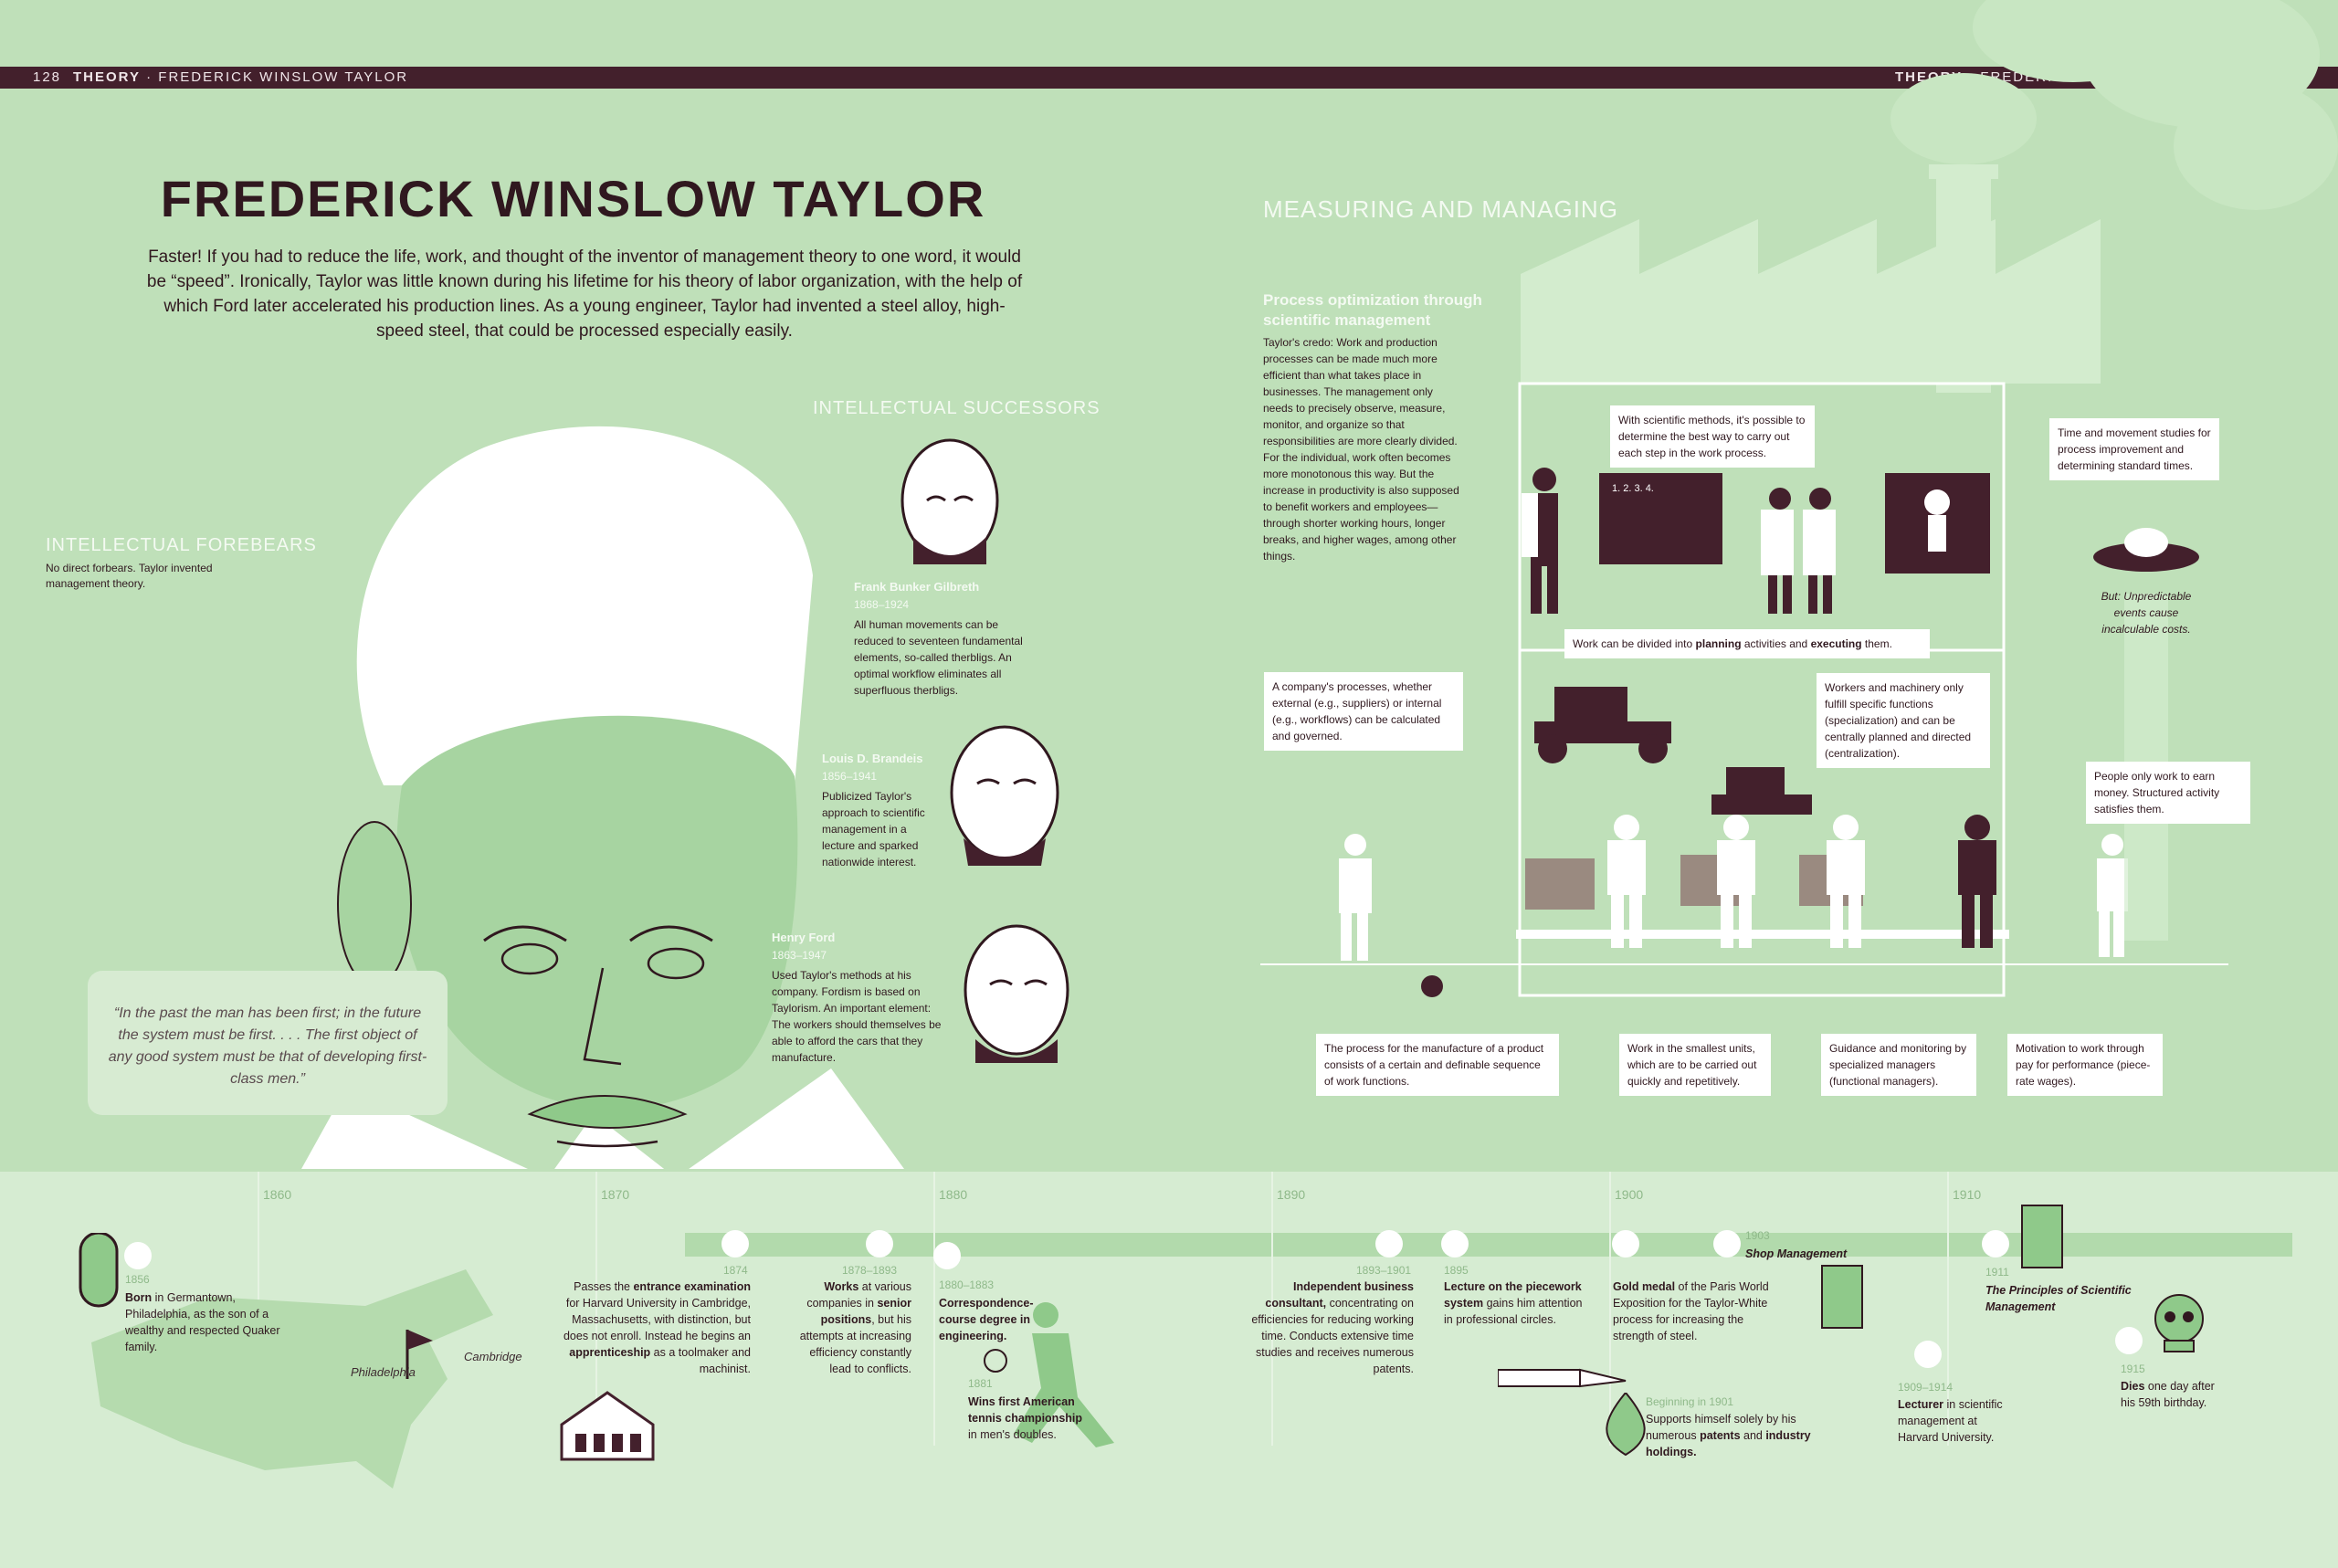  What do you see at coordinates (1625, 1244) in the screenshot?
I see `event-dot-1900` at bounding box center [1625, 1244].